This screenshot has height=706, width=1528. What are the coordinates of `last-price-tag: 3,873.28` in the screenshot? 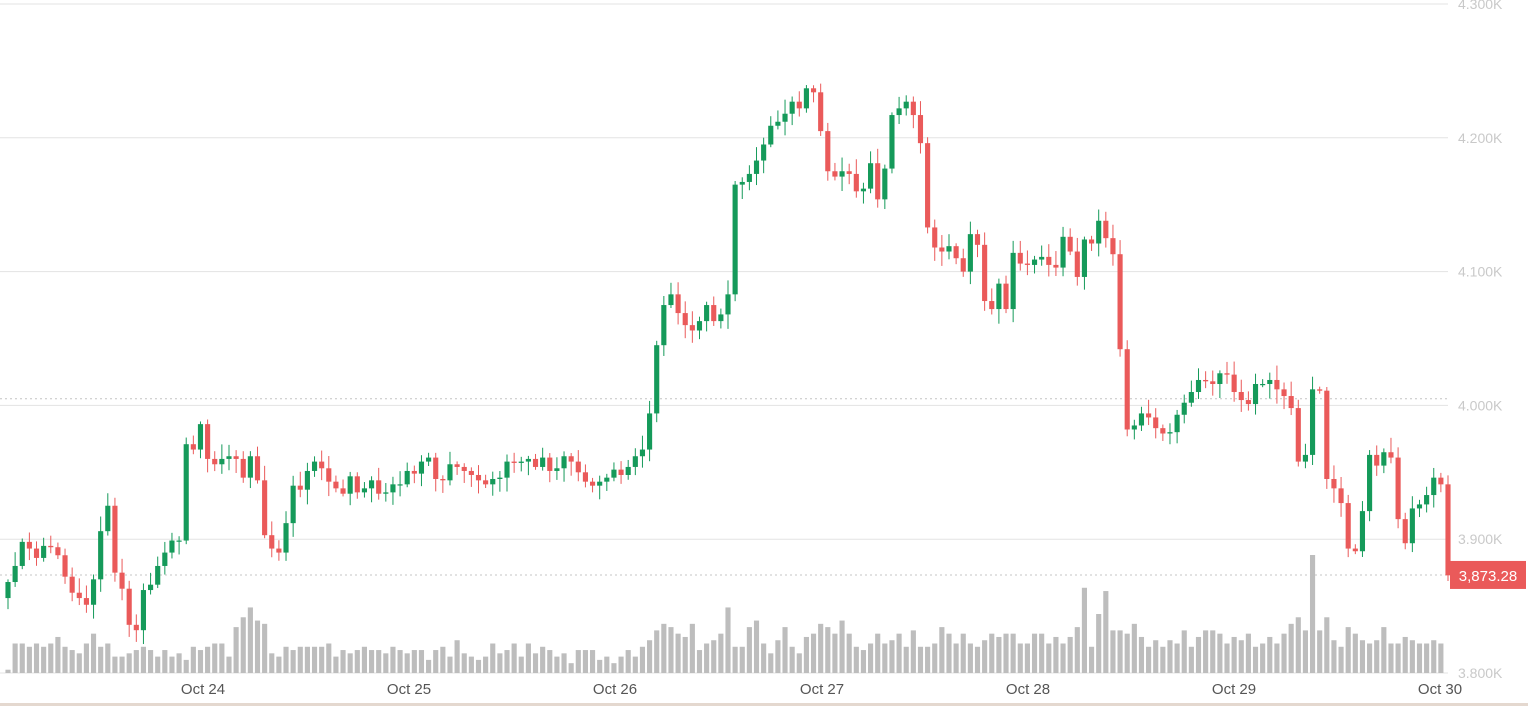 It's located at (1488, 574).